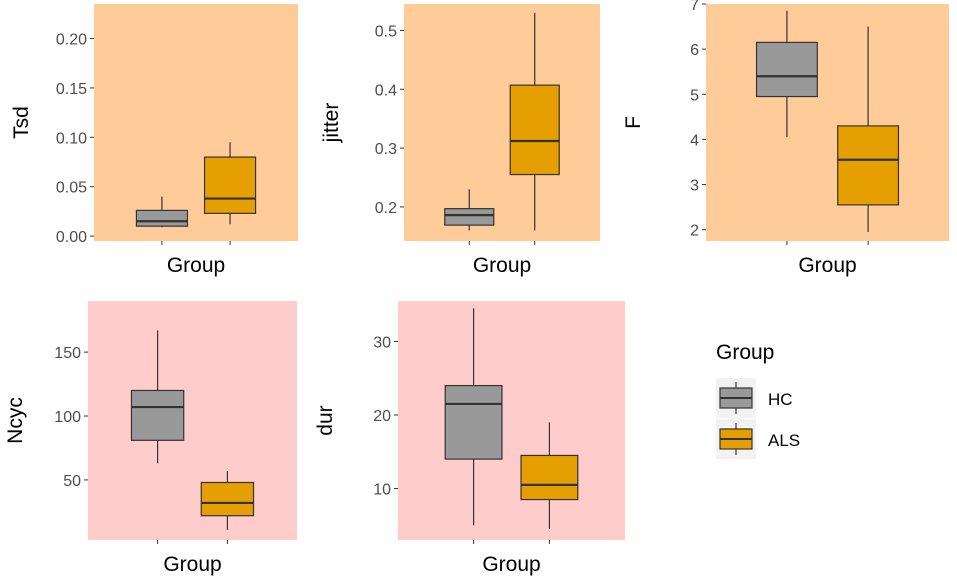 Image resolution: width=957 pixels, height=586 pixels. What do you see at coordinates (784, 440) in the screenshot?
I see `legend-label-als: ALS` at bounding box center [784, 440].